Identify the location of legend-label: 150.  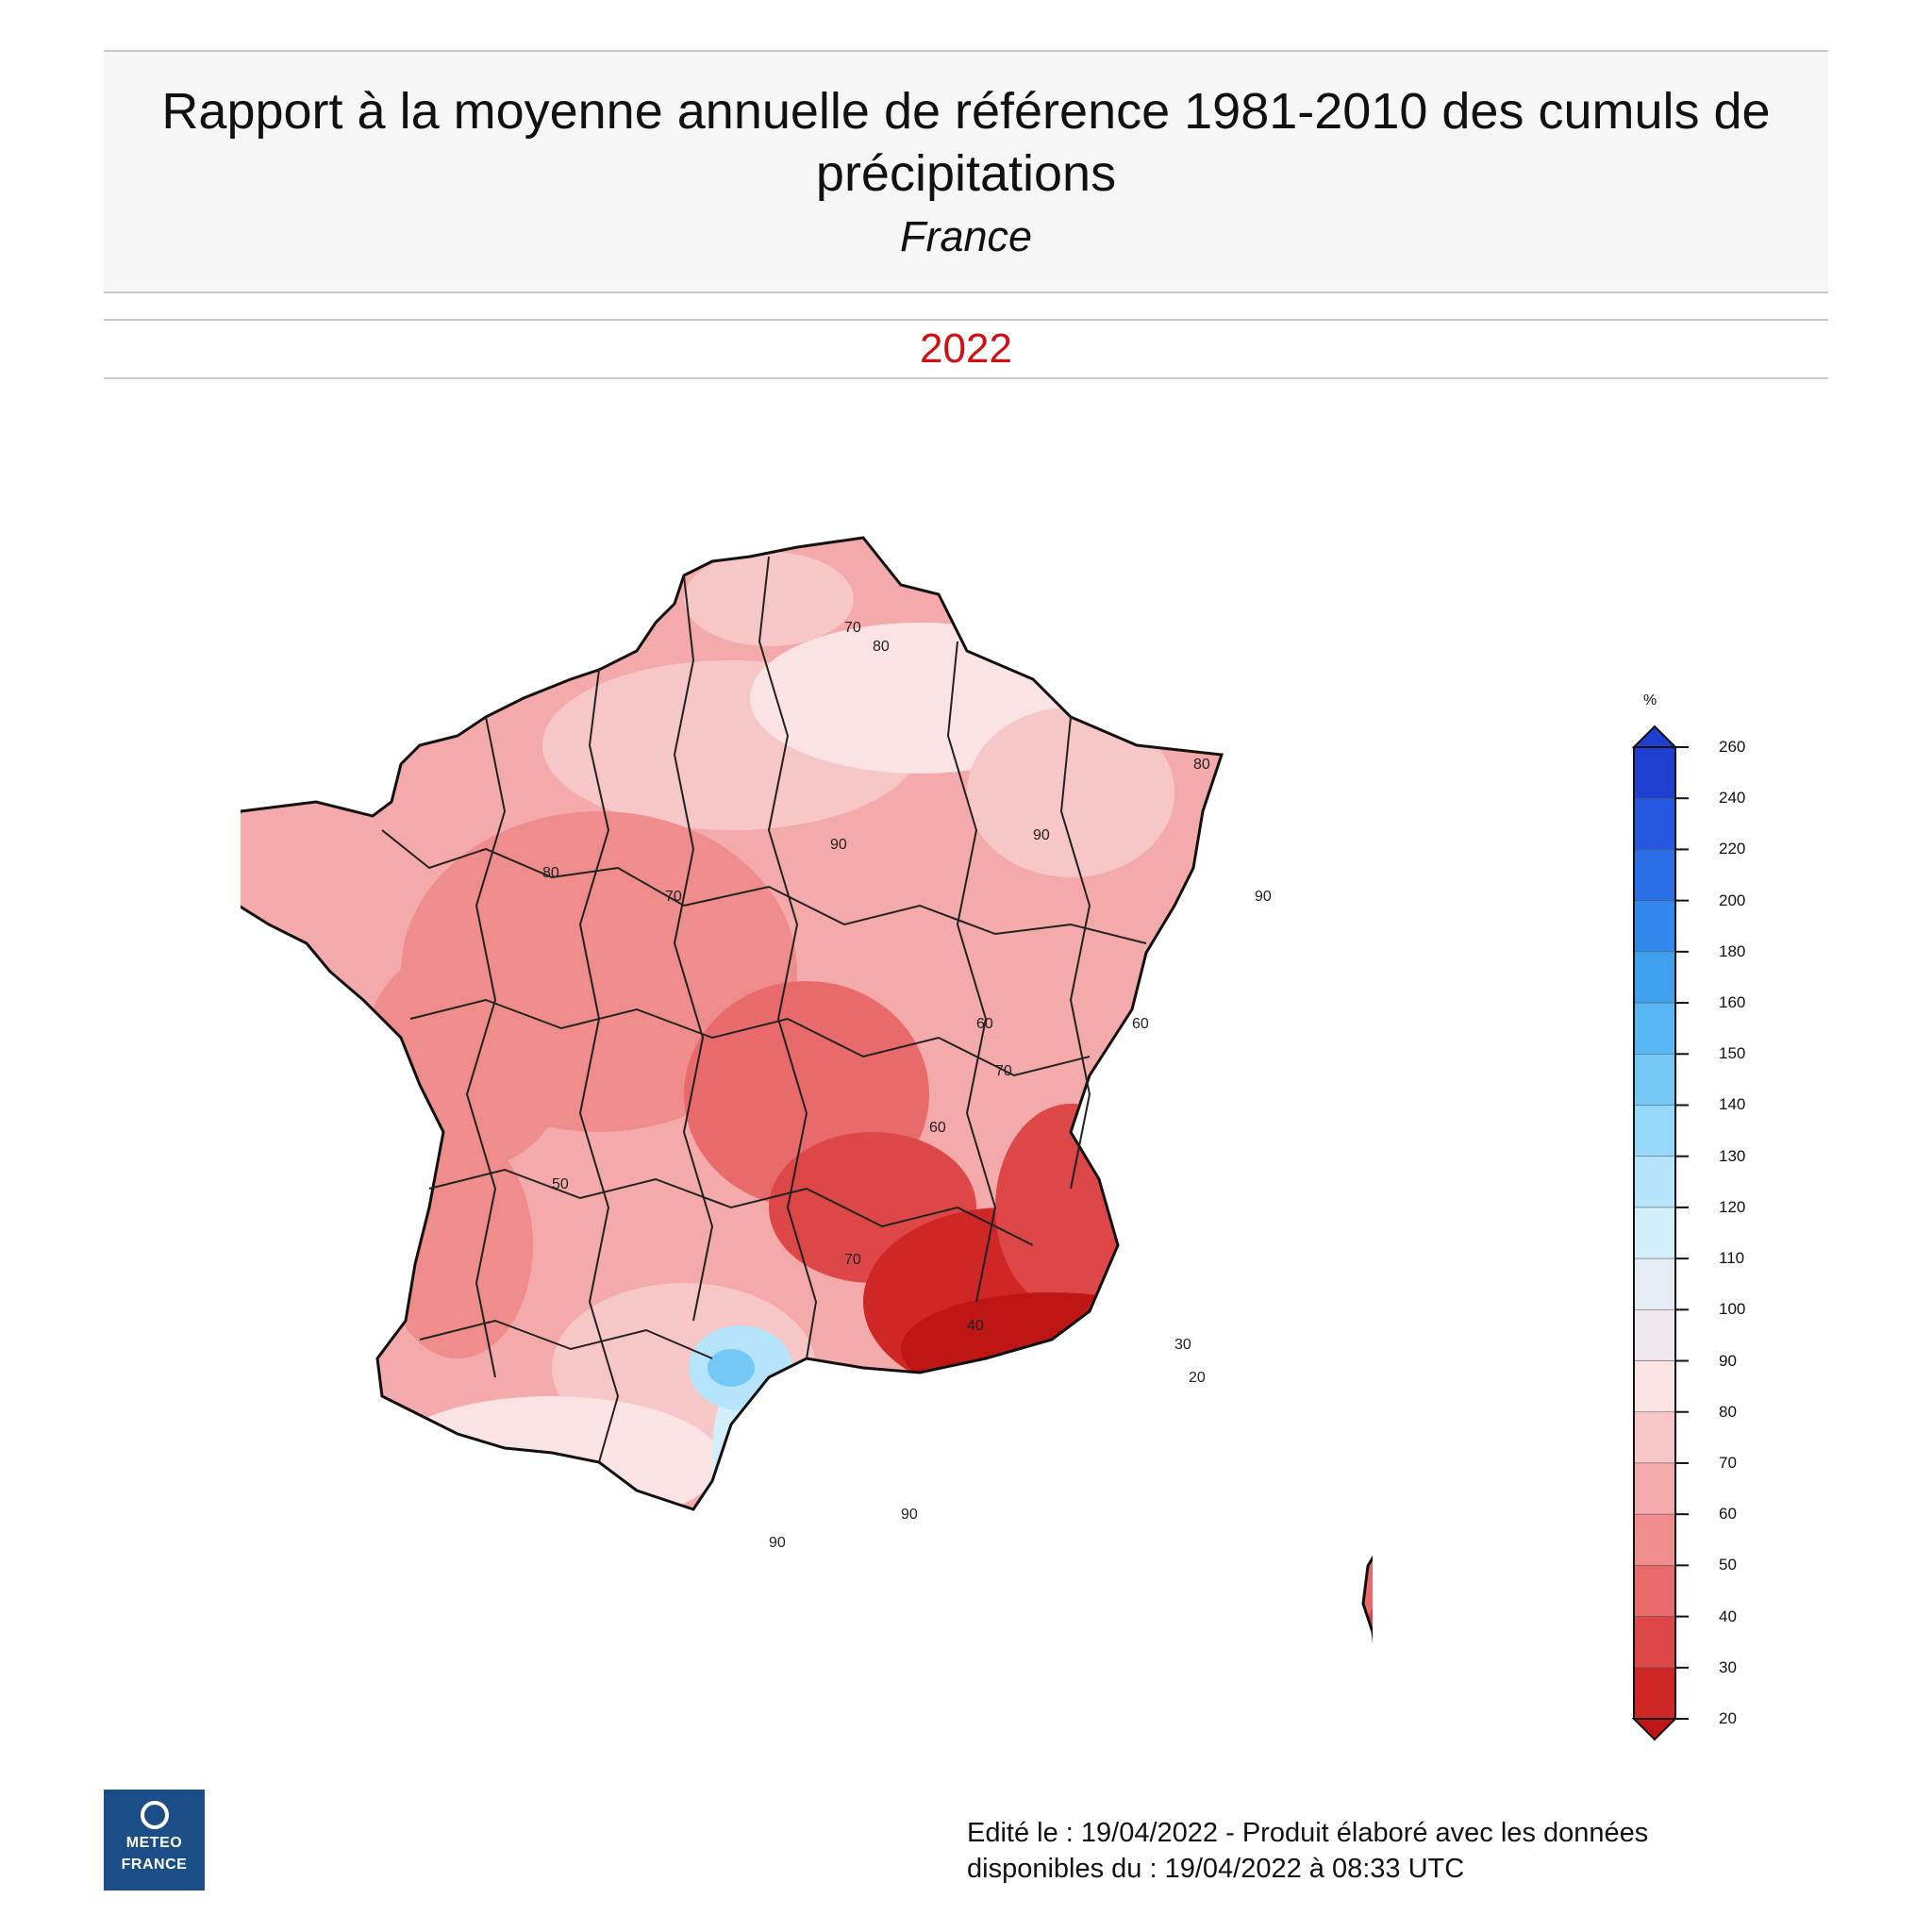
(1733, 1054).